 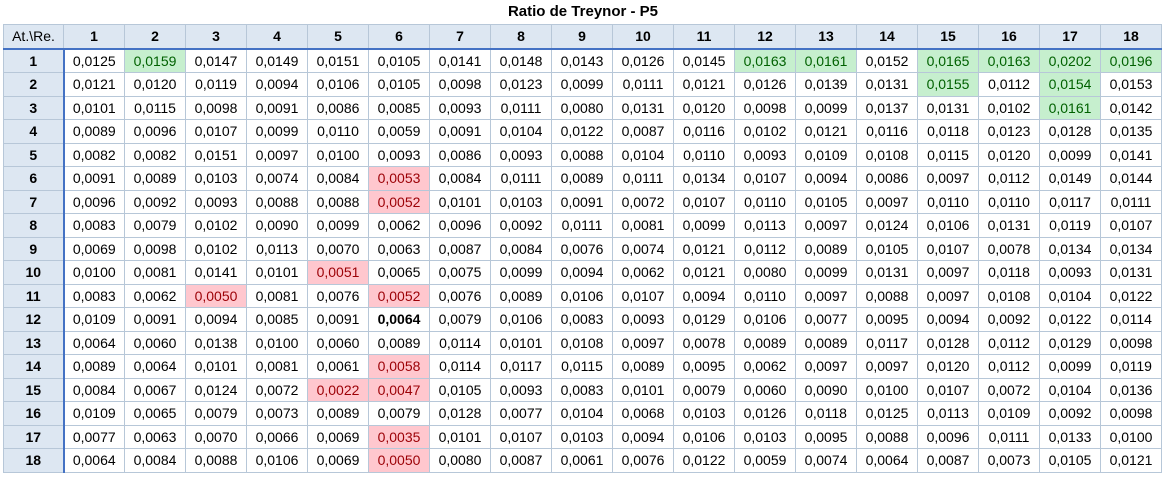 I want to click on table-cell: 0,0086, so click(x=887, y=178).